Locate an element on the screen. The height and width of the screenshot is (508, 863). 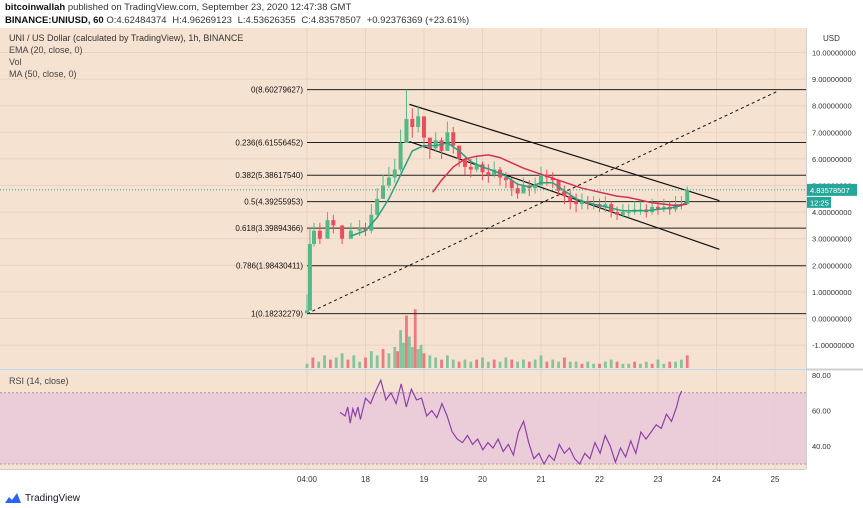
last-price-badge is located at coordinates (832, 189).